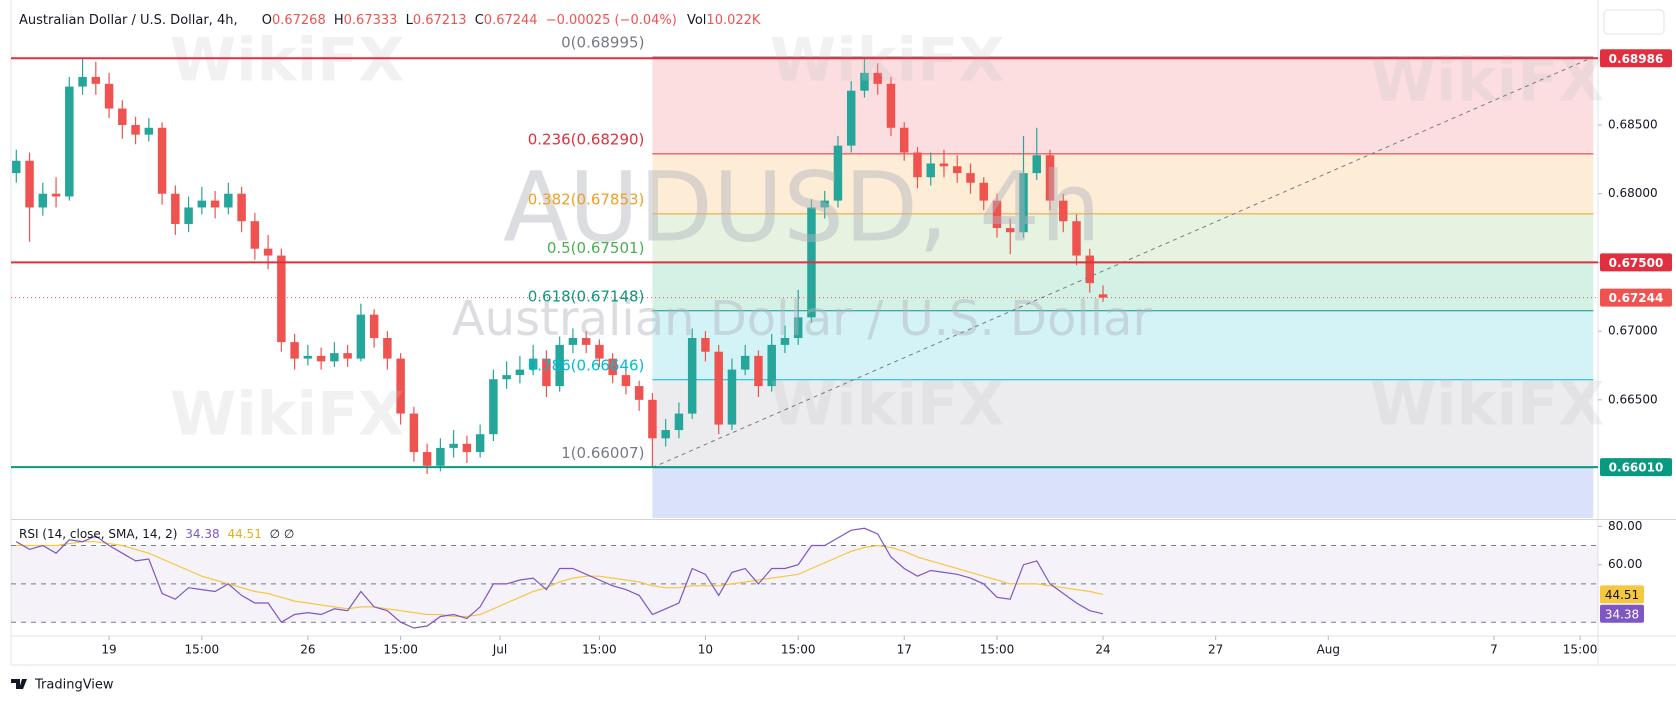  What do you see at coordinates (1636, 58) in the screenshot?
I see `price-tag` at bounding box center [1636, 58].